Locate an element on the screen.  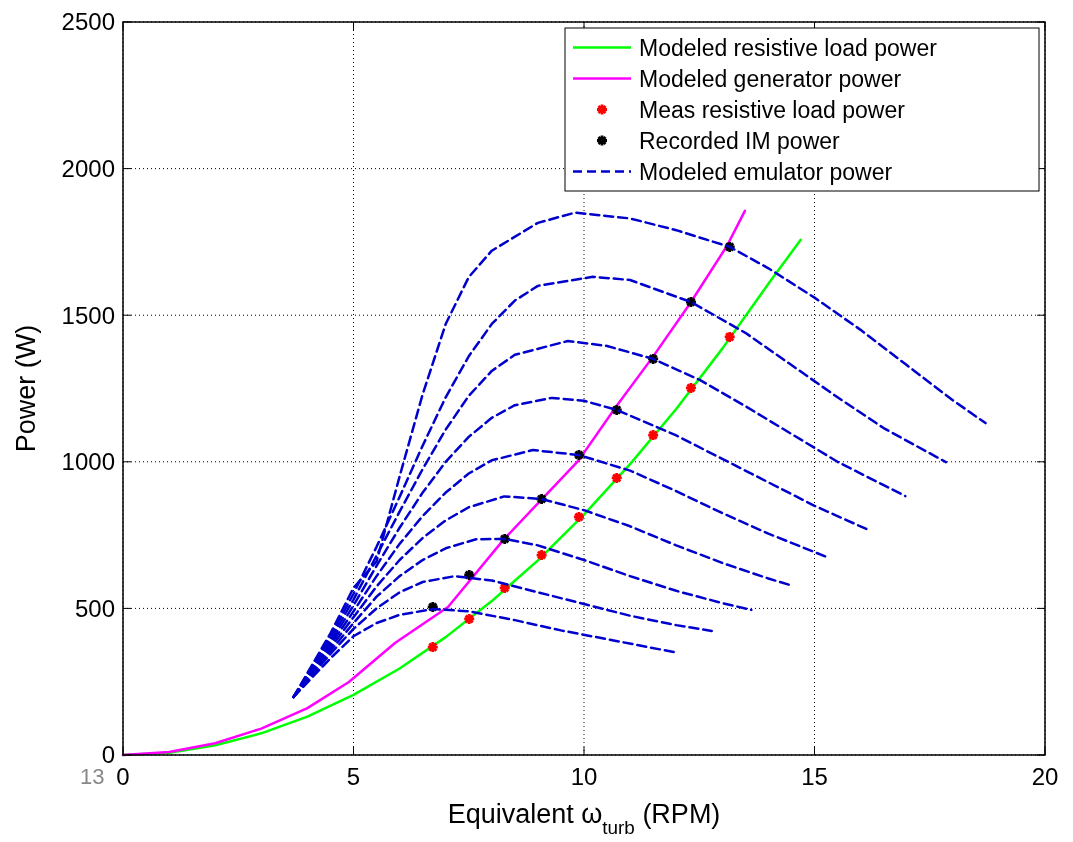
x-tick-label: 15 is located at coordinates (814, 776).